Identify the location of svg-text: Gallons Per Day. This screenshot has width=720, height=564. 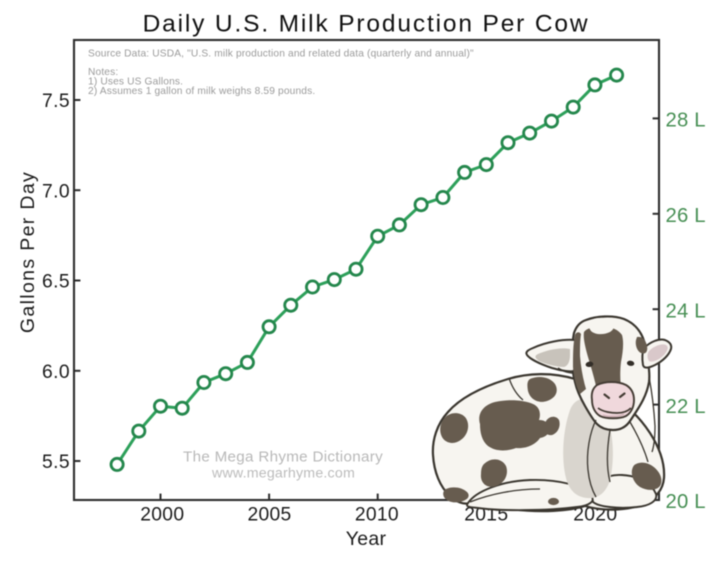
(28, 252).